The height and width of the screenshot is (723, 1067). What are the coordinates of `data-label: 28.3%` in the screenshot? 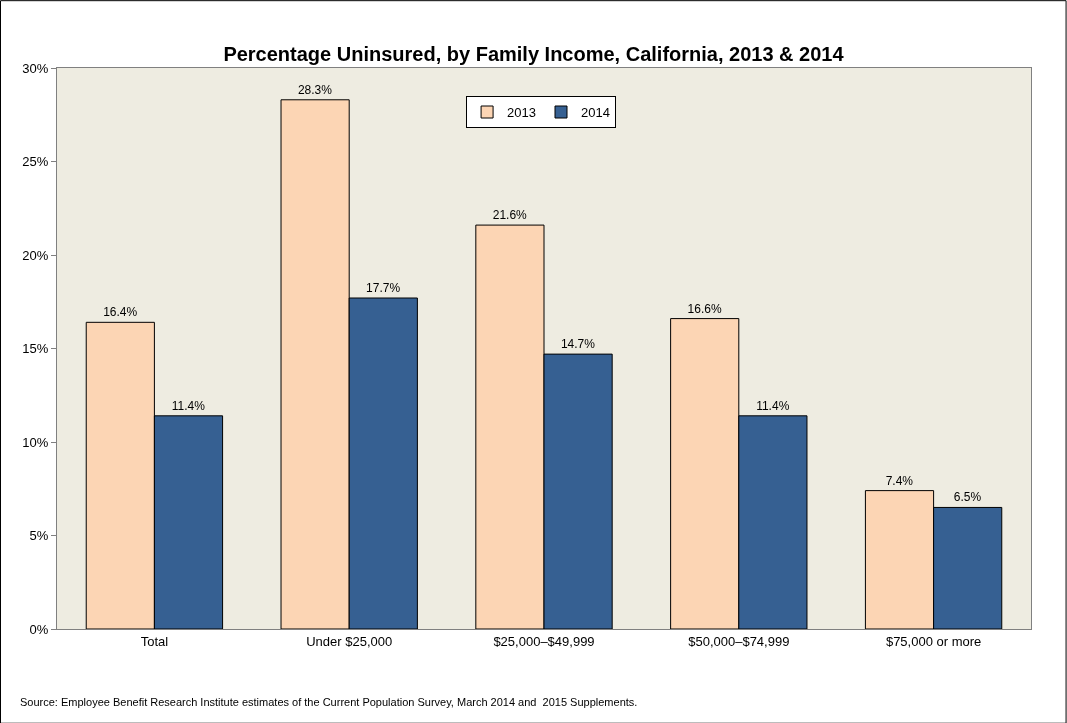 It's located at (315, 89).